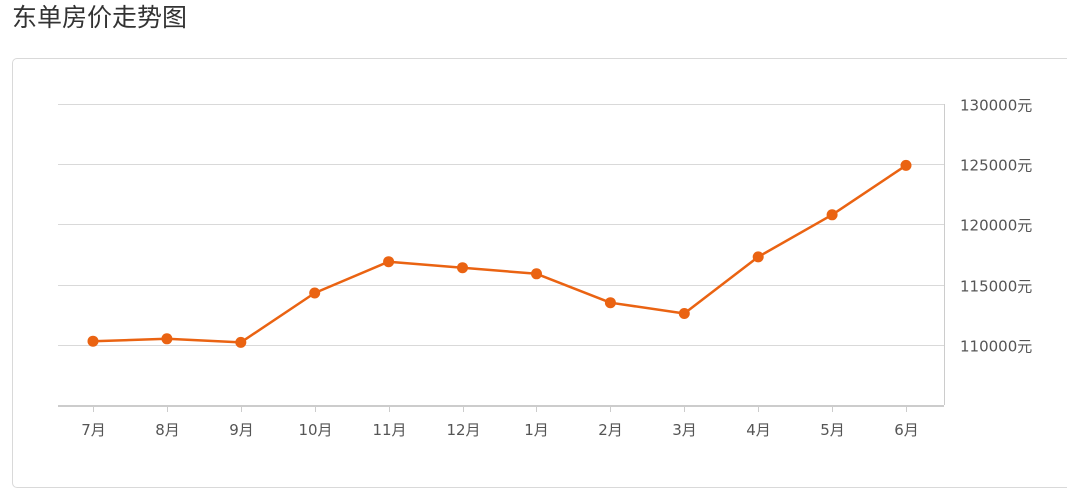 The width and height of the screenshot is (1067, 488). I want to click on x-tick-label: 6月, so click(906, 430).